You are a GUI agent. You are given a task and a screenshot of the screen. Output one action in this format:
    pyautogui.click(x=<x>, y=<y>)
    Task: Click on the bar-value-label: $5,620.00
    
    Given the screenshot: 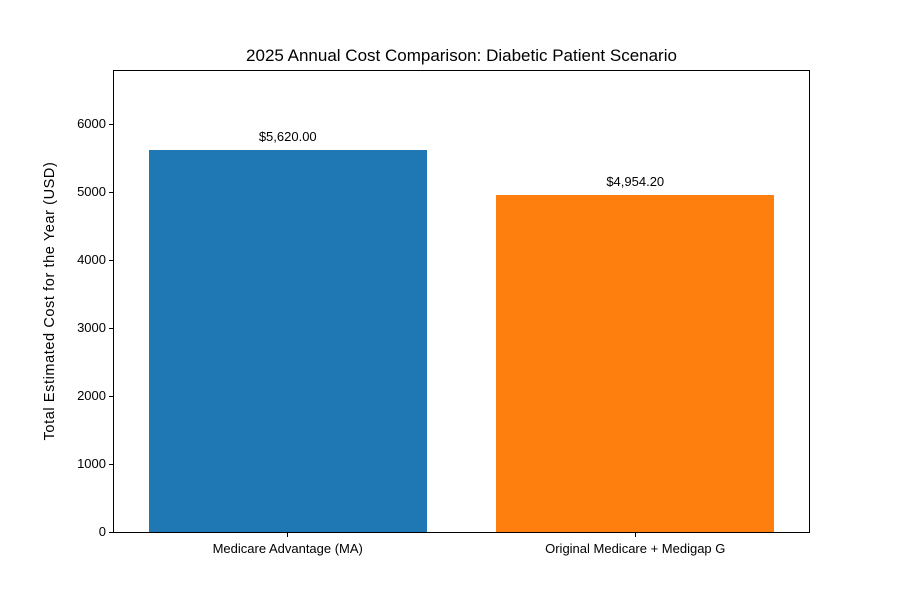 What is the action you would take?
    pyautogui.click(x=287, y=136)
    